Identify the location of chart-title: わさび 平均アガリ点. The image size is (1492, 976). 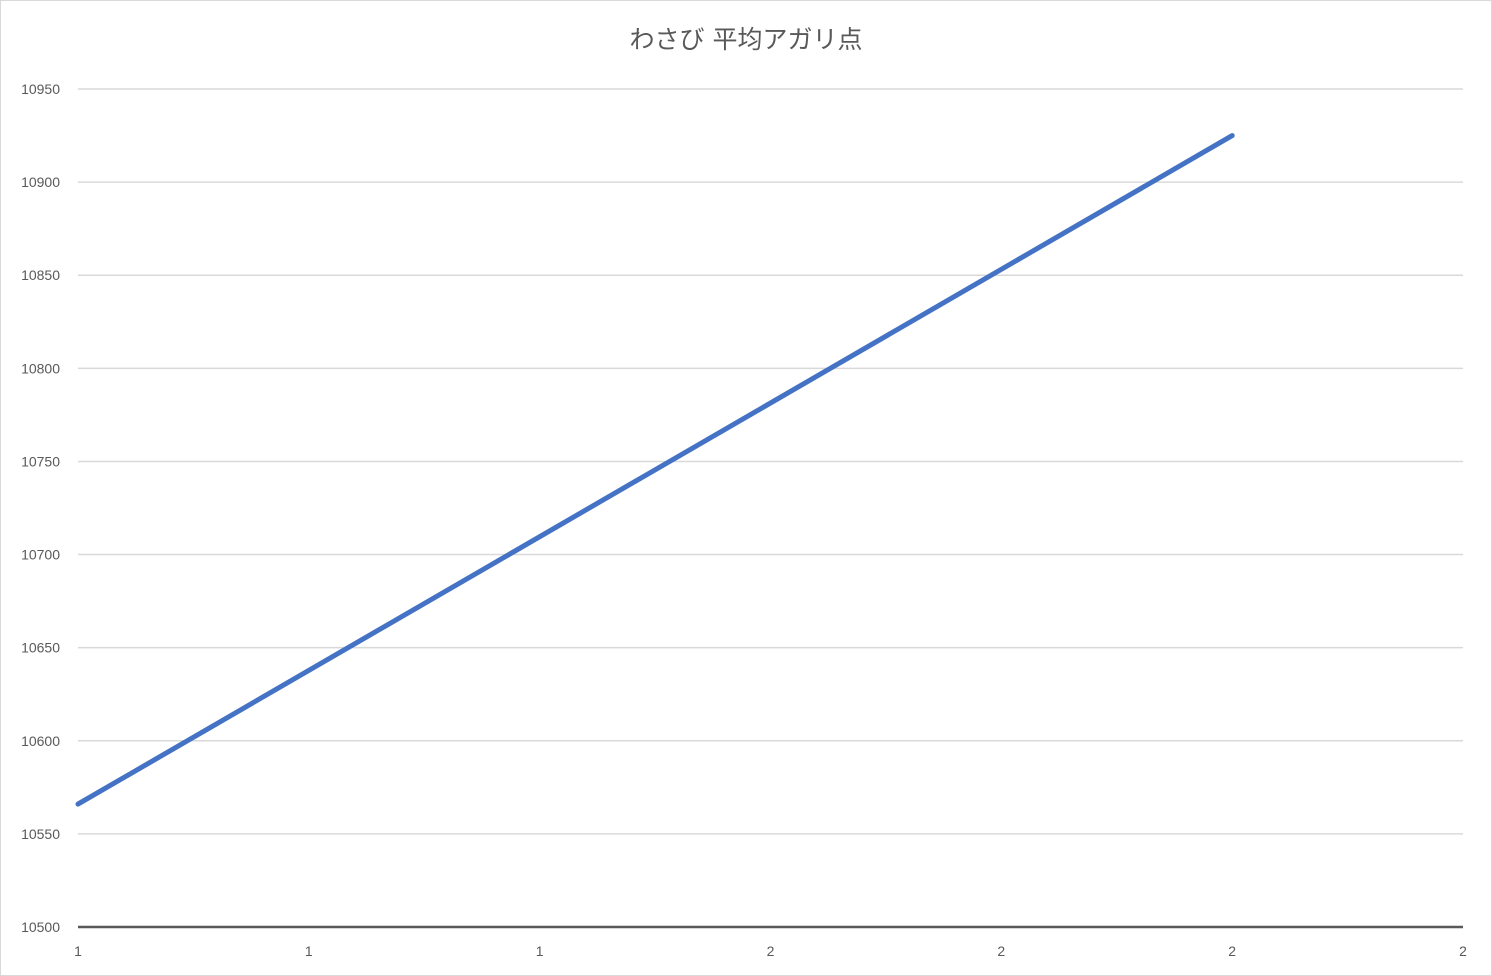
(746, 39).